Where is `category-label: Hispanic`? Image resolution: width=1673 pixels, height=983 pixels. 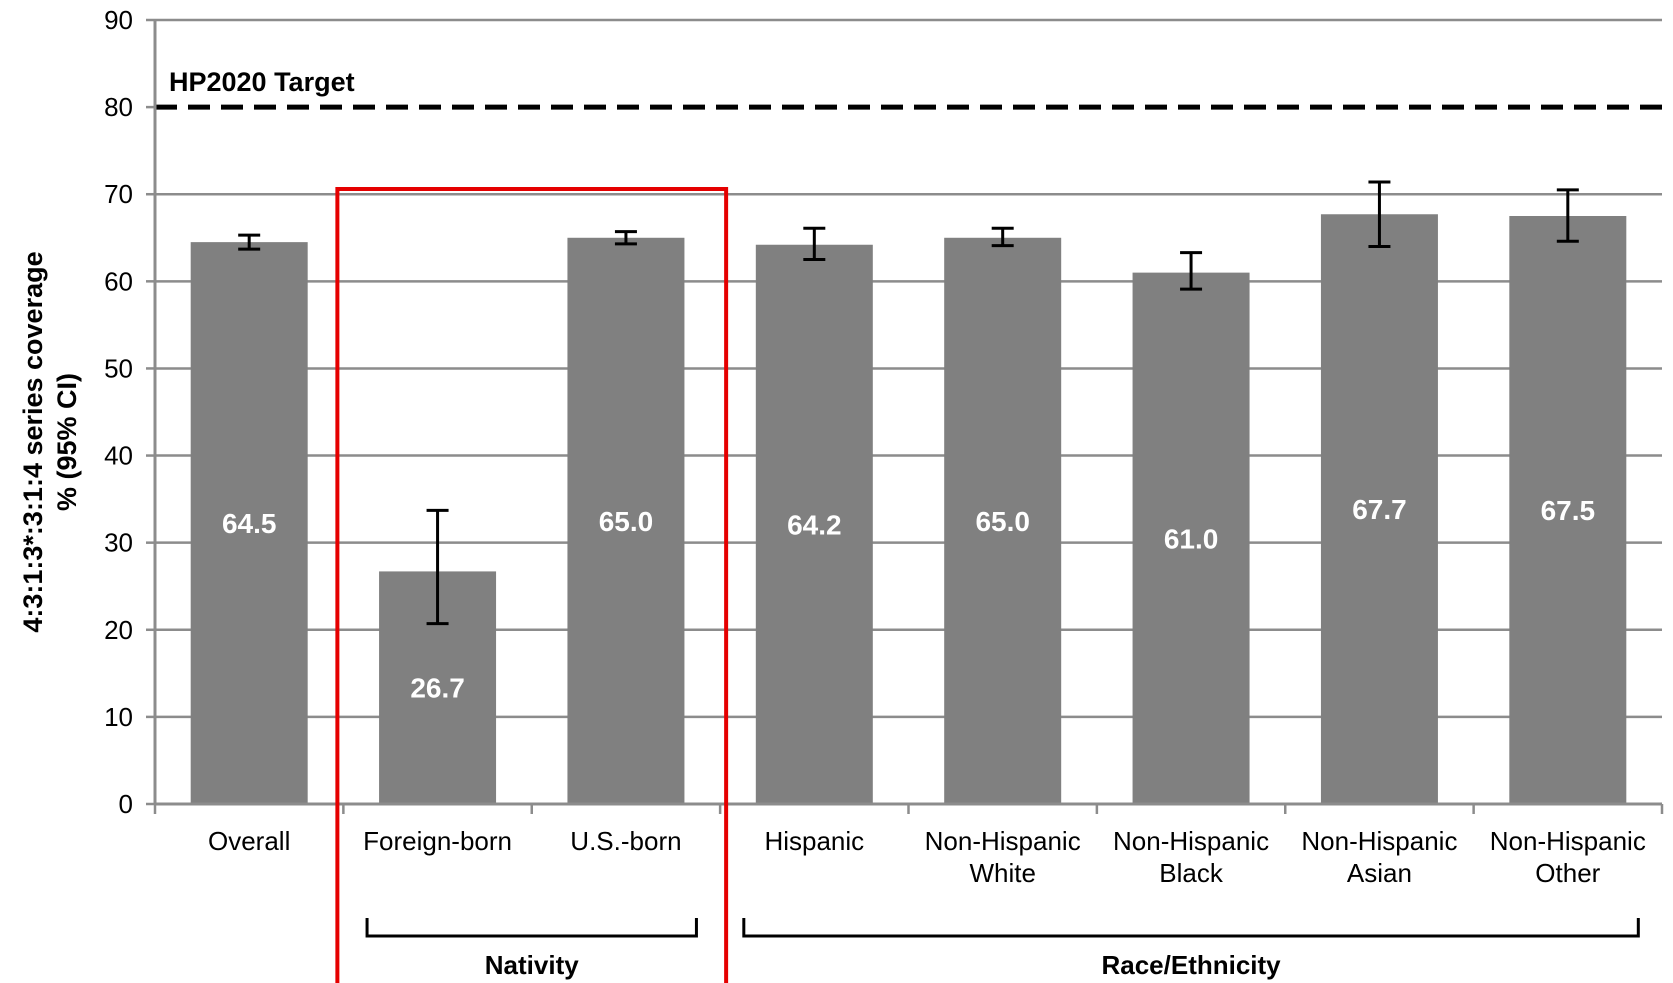 category-label: Hispanic is located at coordinates (814, 841).